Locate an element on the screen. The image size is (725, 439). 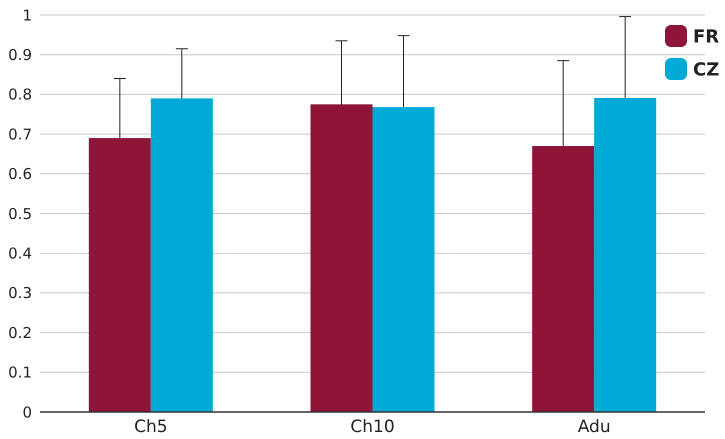
y-tick-label: 0 is located at coordinates (27, 412).